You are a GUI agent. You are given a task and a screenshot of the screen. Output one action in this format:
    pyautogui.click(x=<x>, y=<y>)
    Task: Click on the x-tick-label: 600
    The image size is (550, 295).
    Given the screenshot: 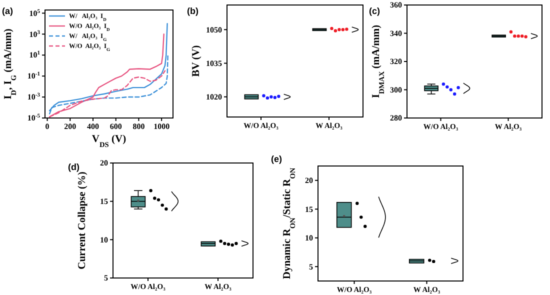 What is the action you would take?
    pyautogui.click(x=116, y=126)
    